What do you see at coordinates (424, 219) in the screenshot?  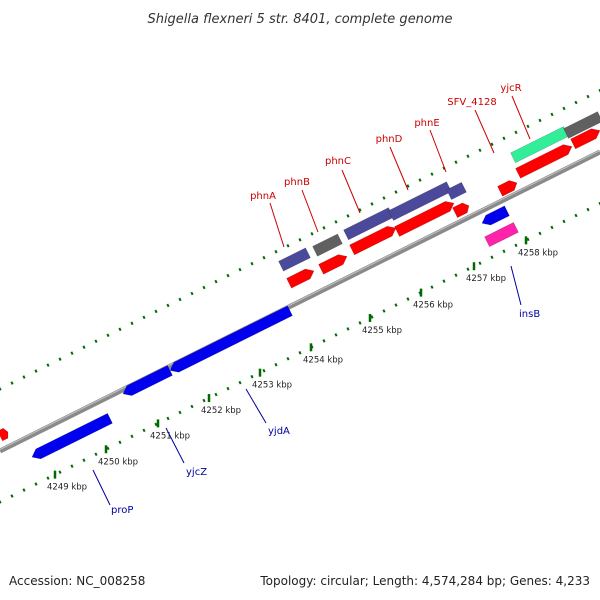 I see `gene-arrow-phnD` at bounding box center [424, 219].